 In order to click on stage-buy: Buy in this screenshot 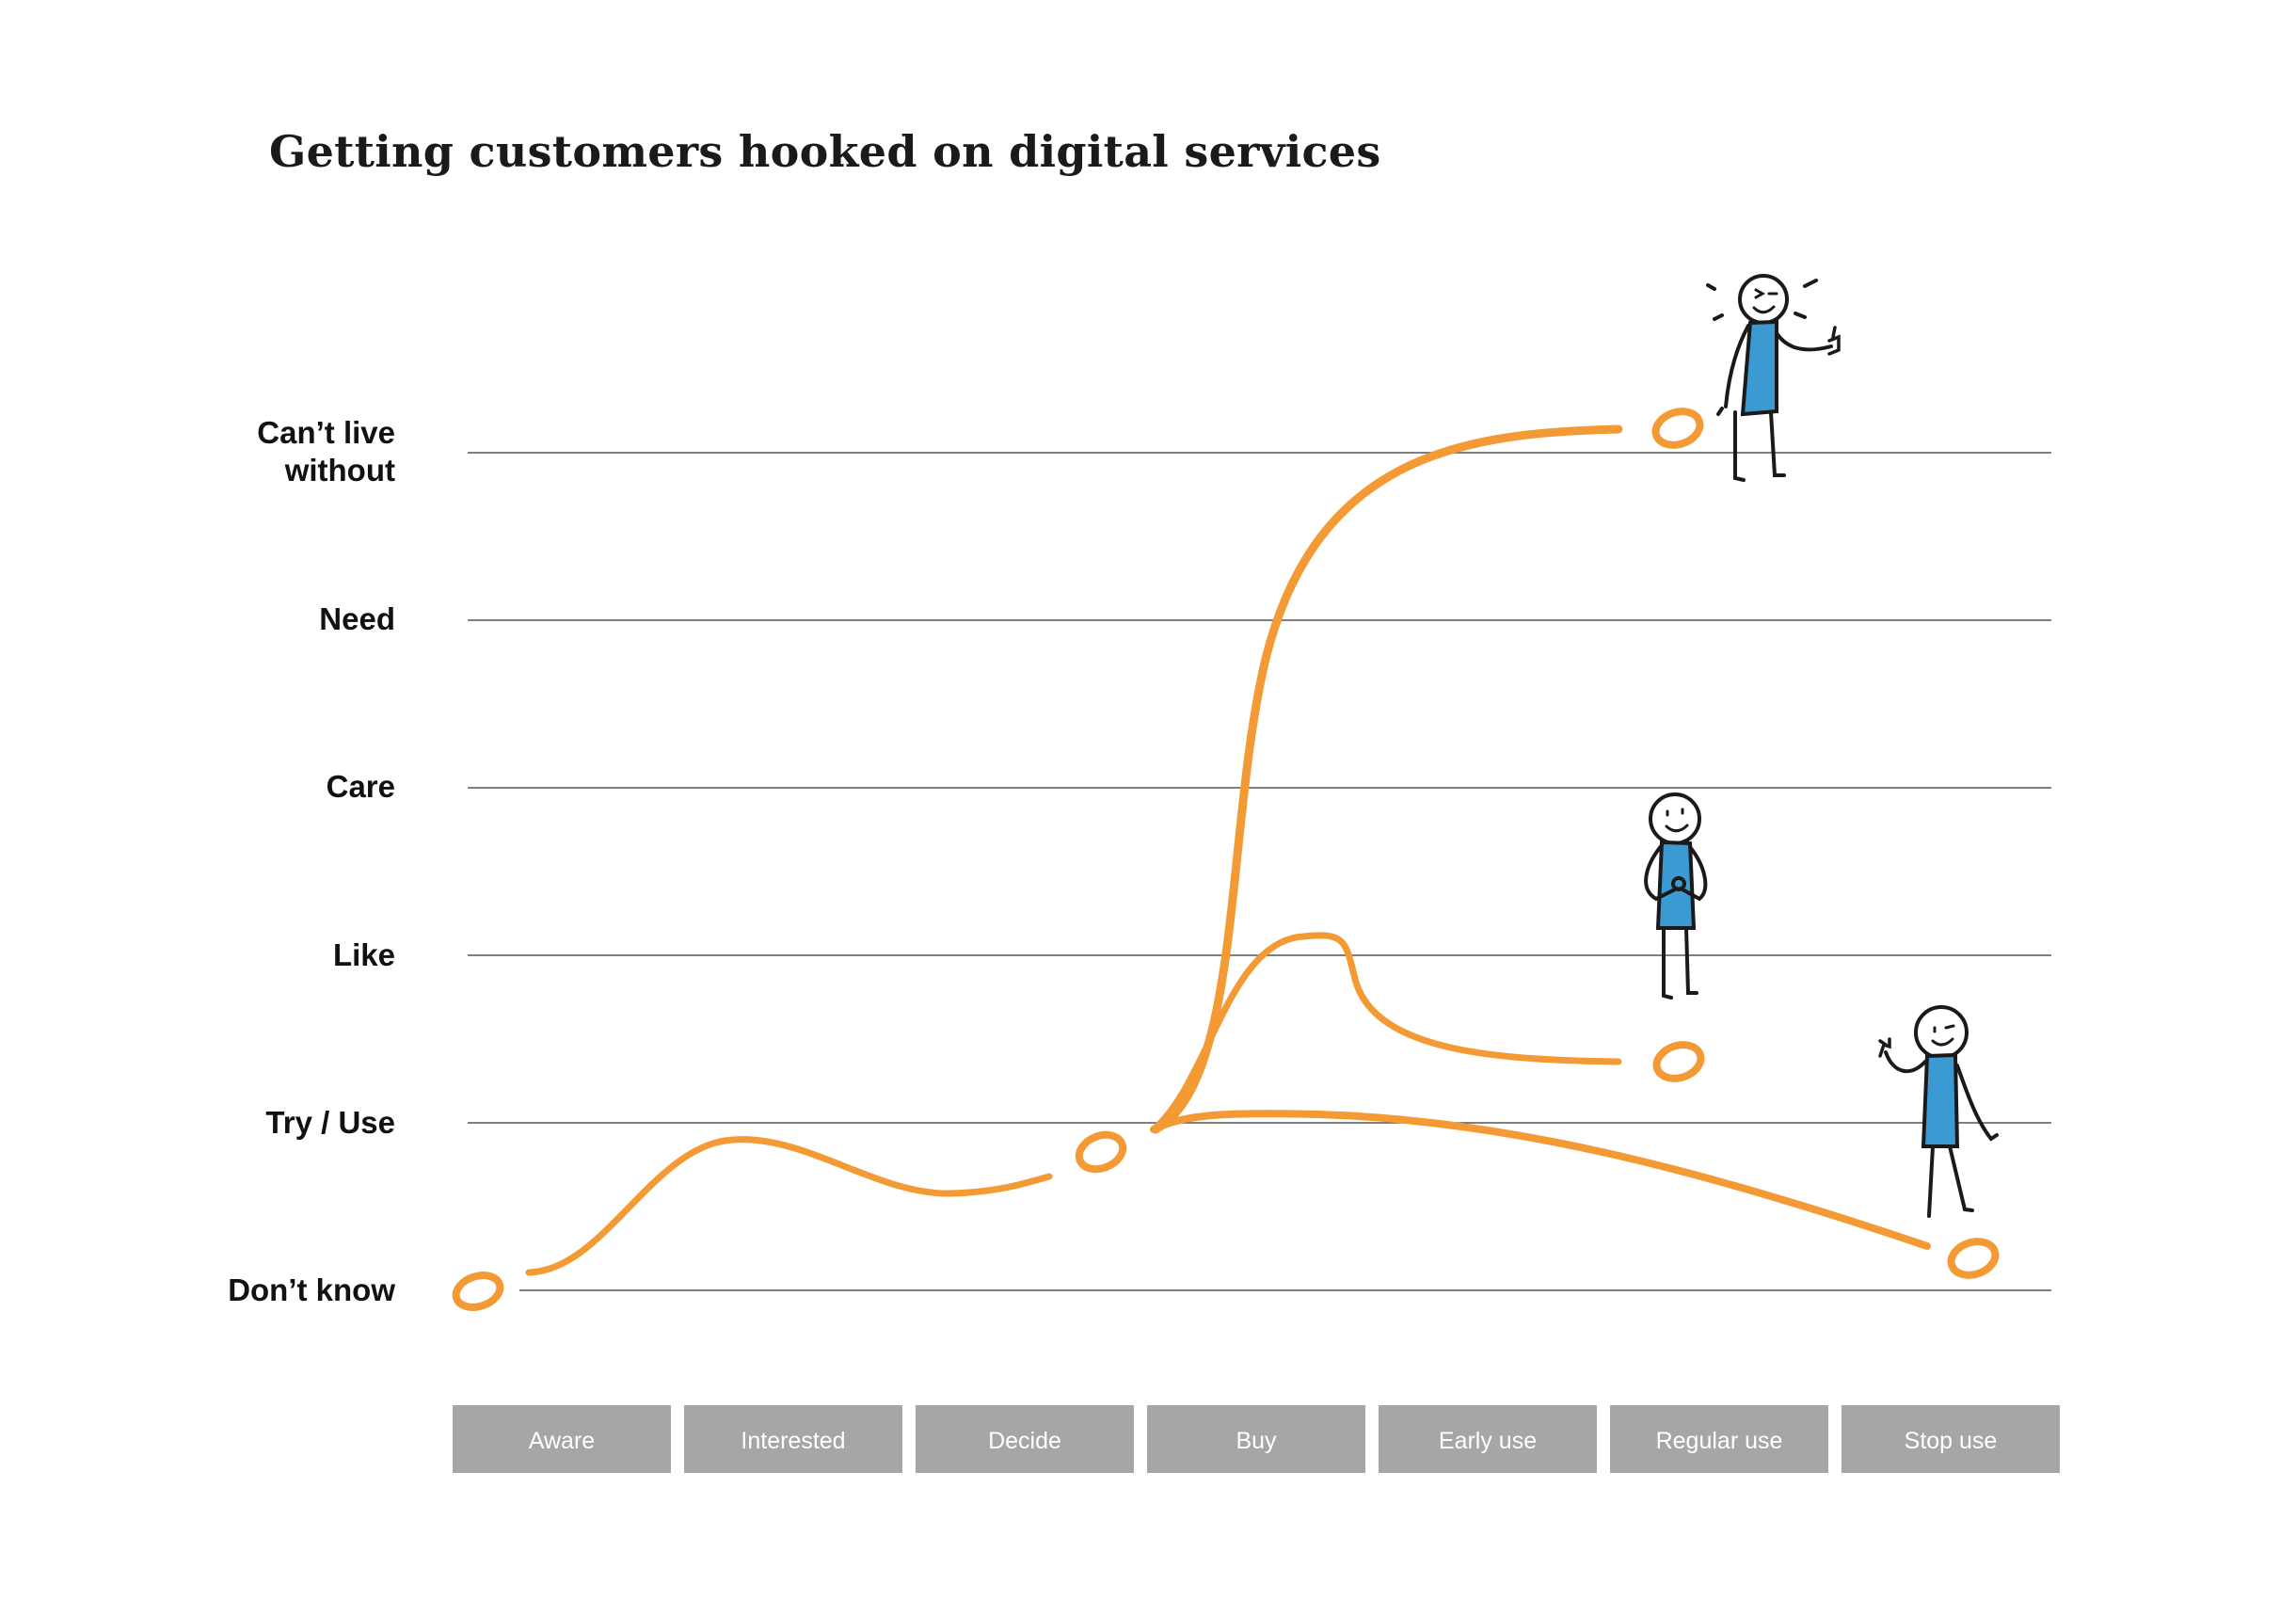, I will do `click(1256, 1439)`.